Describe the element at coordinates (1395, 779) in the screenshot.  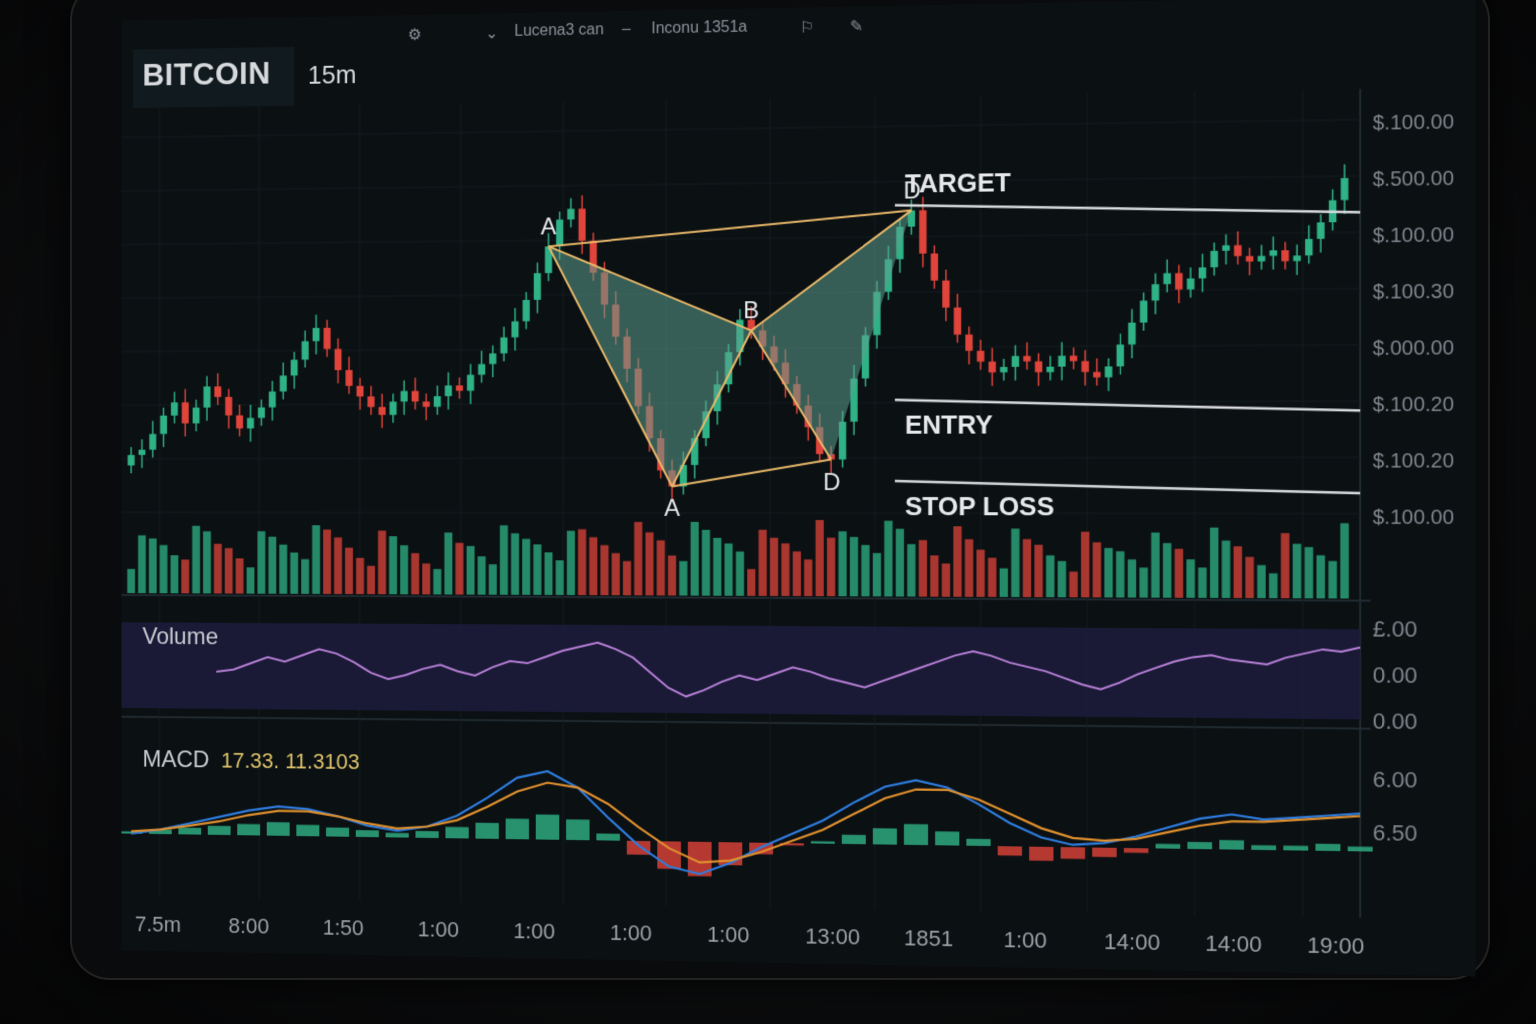
I see `macd-tick: 6.00` at that location.